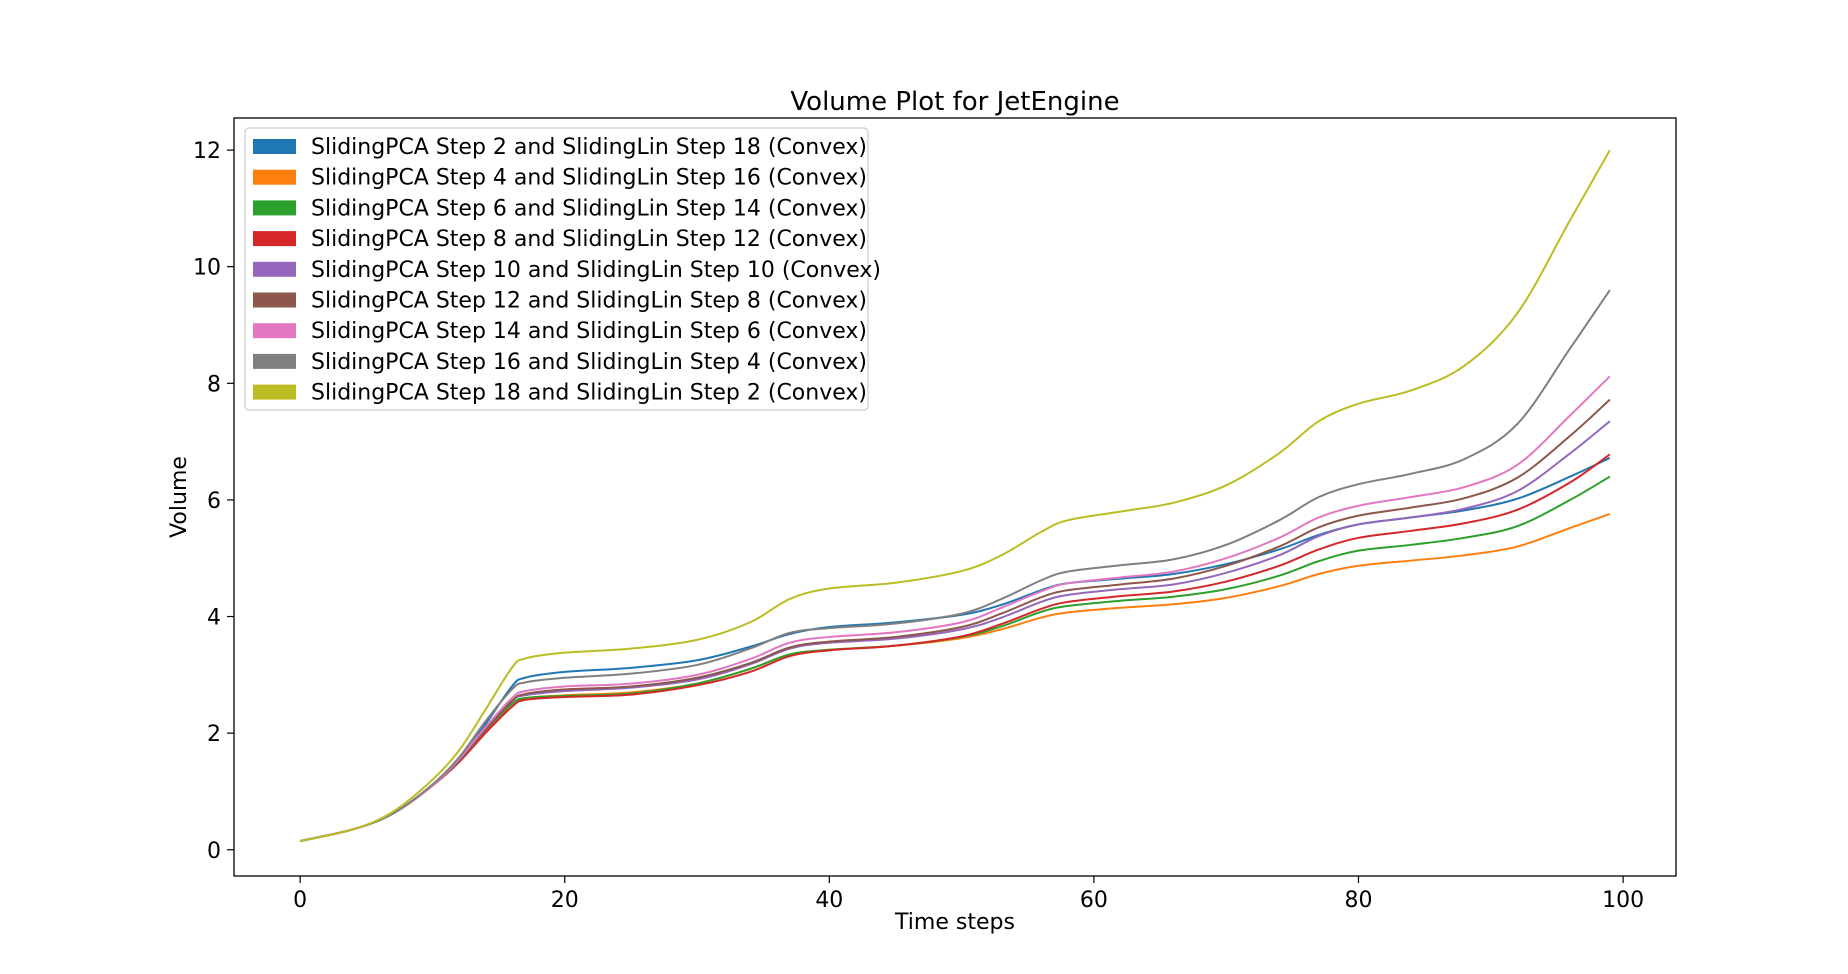 This screenshot has width=1848, height=974. I want to click on y-tick-label: 2, so click(214, 734).